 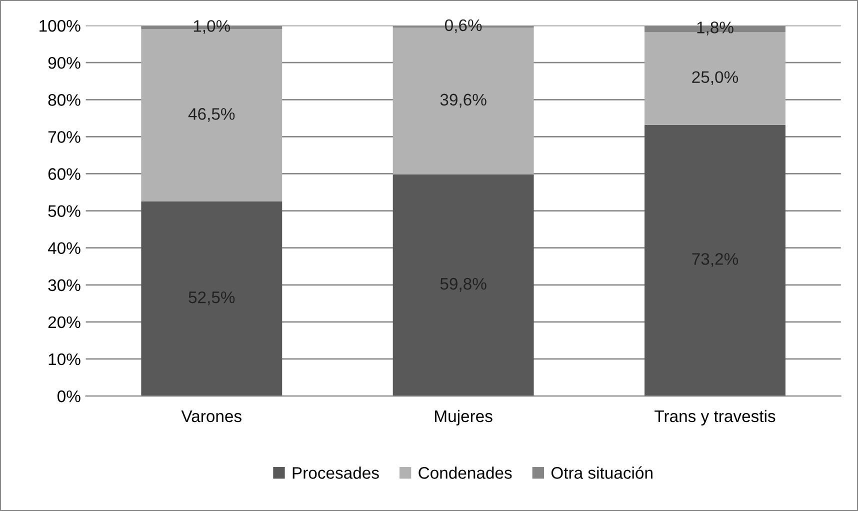 I want to click on x-tick-label: Varones, so click(x=211, y=416).